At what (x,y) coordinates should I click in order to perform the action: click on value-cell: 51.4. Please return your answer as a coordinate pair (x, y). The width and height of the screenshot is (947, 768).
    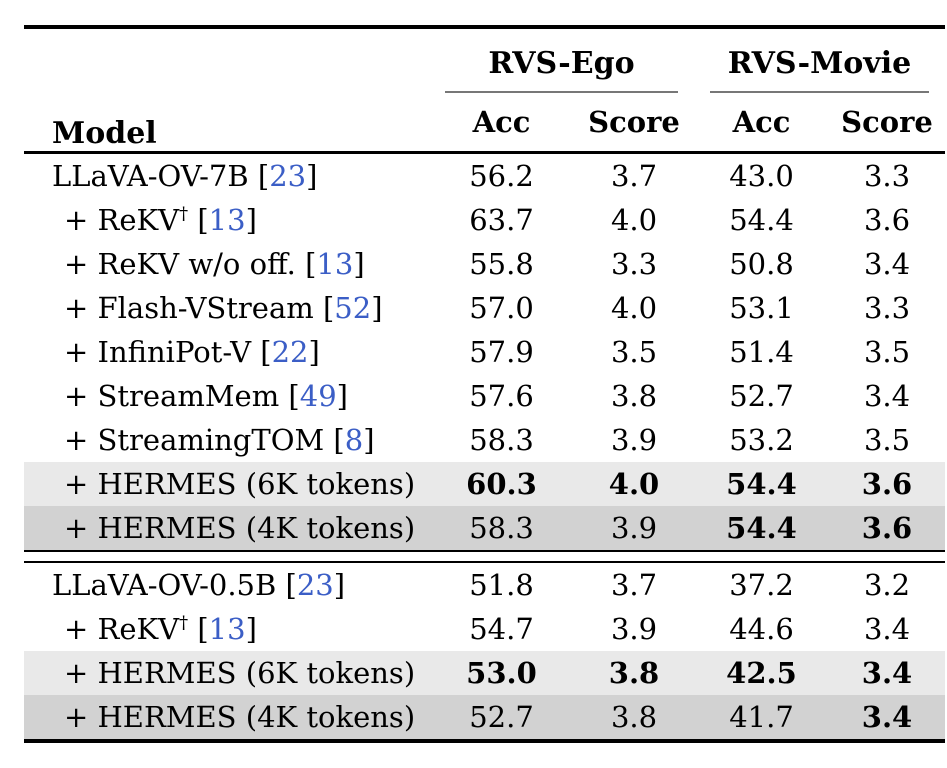
    Looking at the image, I should click on (761, 351).